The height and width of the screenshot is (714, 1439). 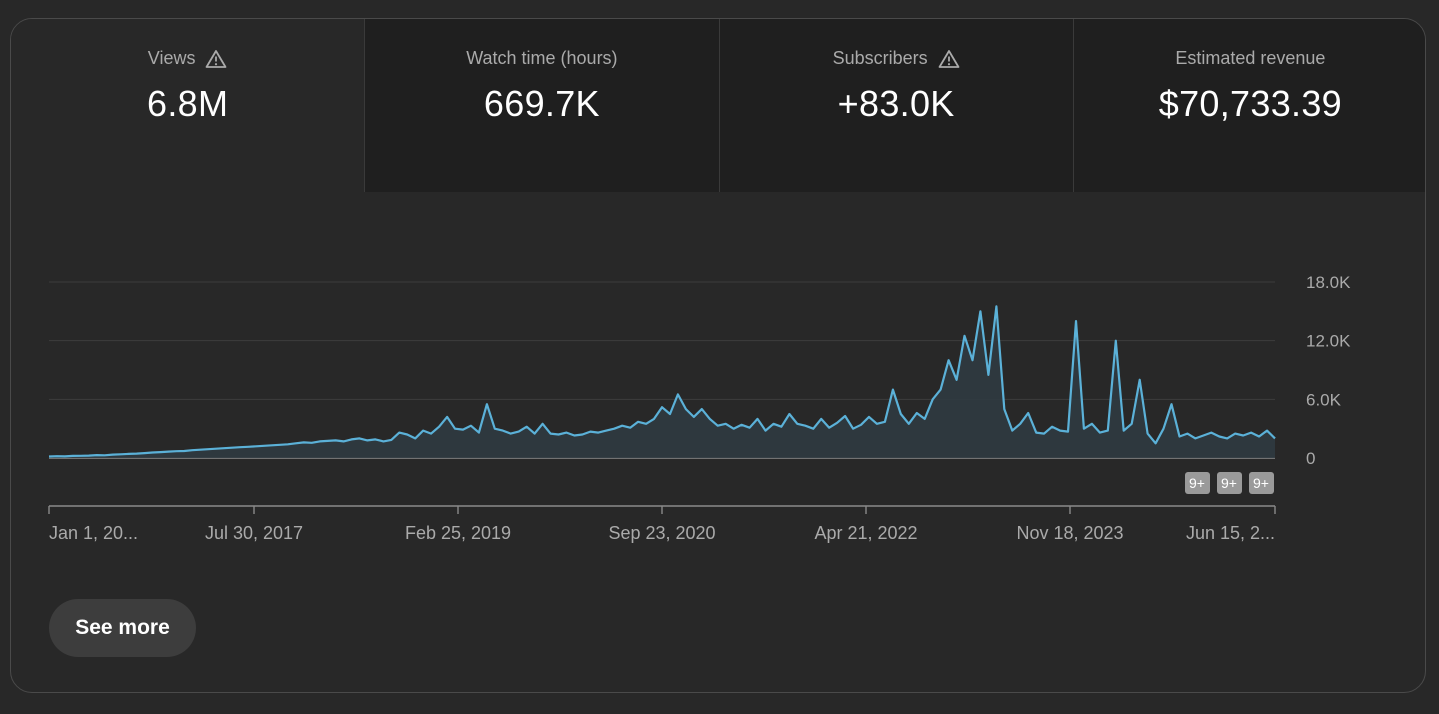 I want to click on metric-value: 669.7K, so click(x=541, y=103).